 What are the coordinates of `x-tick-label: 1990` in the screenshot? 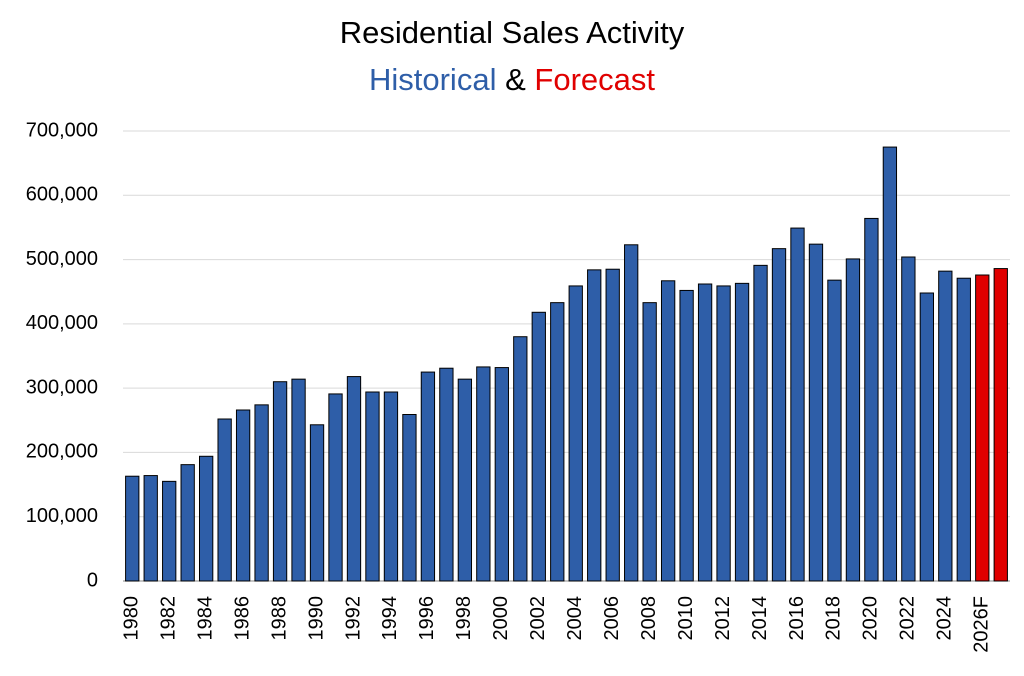 It's located at (316, 618).